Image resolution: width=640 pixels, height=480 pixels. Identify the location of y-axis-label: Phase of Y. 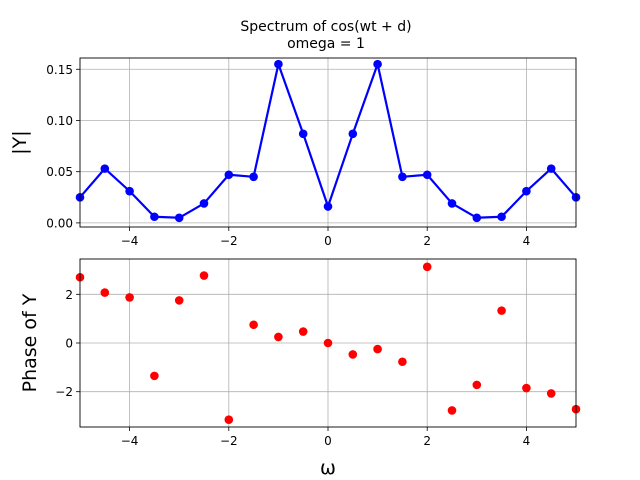
(30, 342).